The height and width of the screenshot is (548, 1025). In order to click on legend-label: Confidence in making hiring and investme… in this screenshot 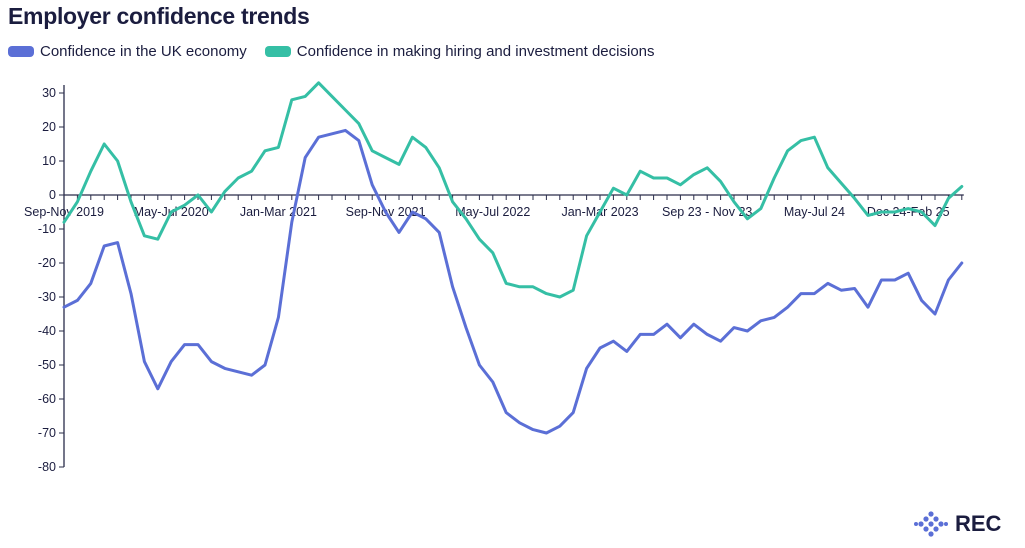, I will do `click(475, 51)`.